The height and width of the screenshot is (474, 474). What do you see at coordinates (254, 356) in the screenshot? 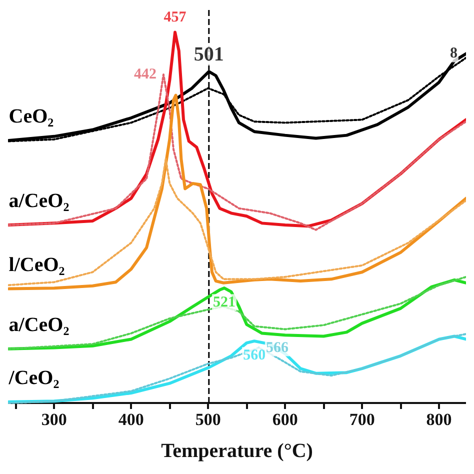
I see `annotation: 560` at bounding box center [254, 356].